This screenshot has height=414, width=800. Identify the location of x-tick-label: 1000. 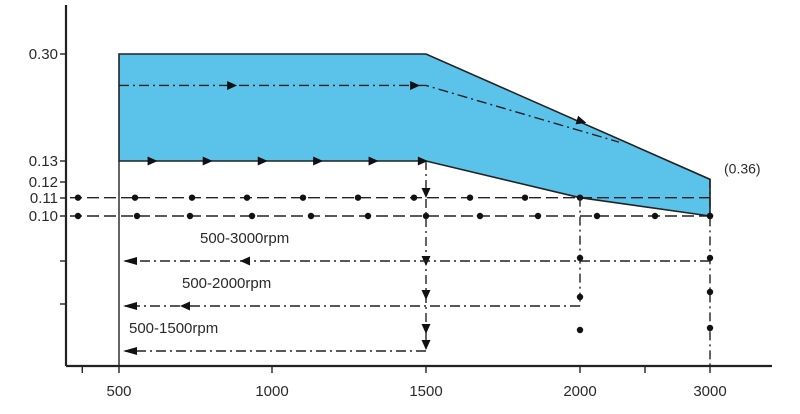
(271, 391).